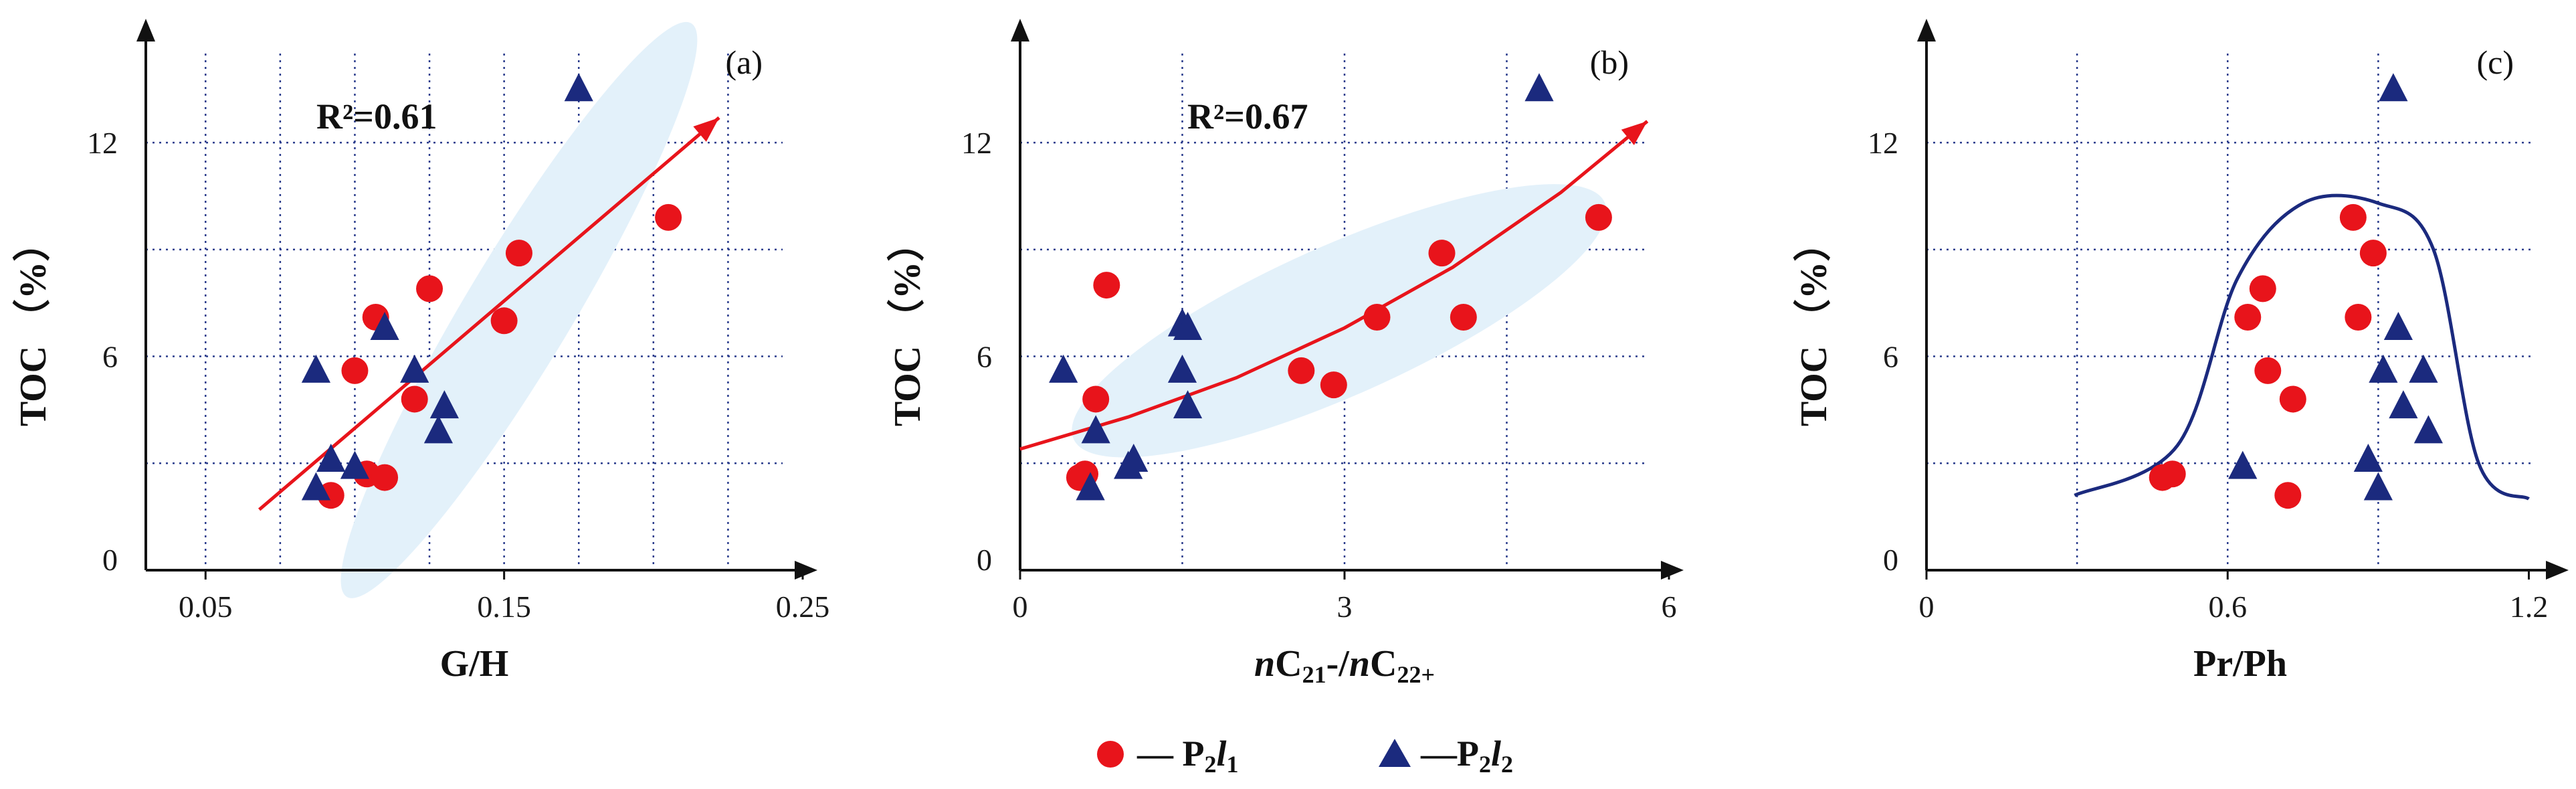 This screenshot has height=789, width=2576. I want to click on x-axis-title: G/H, so click(474, 664).